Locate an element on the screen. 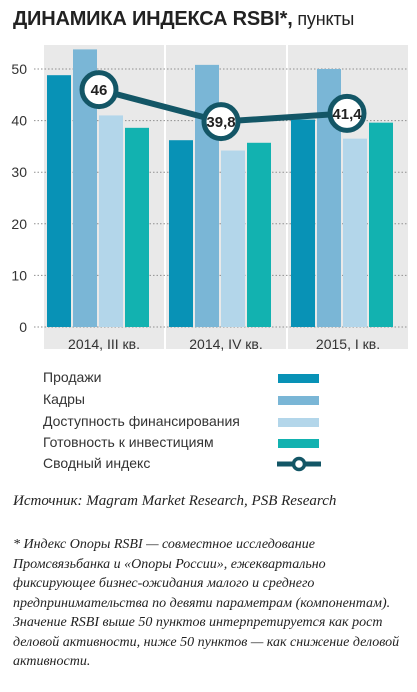 The height and width of the screenshot is (692, 417). x-tick-label: 2014, III кв. is located at coordinates (104, 344).